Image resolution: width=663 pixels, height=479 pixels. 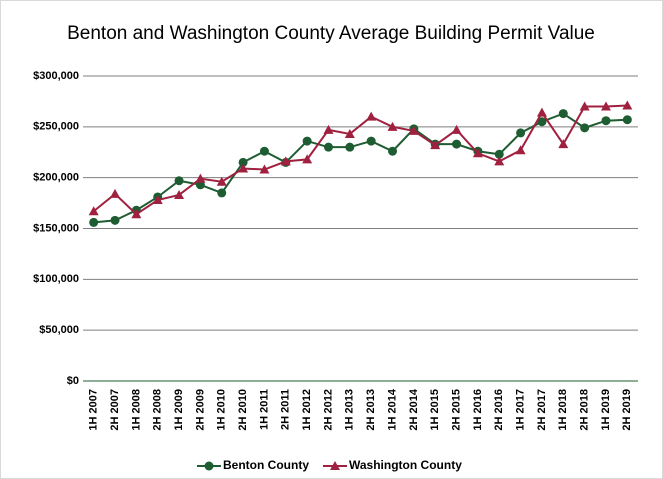 I want to click on y-tick-label: $300,000, so click(x=56, y=76).